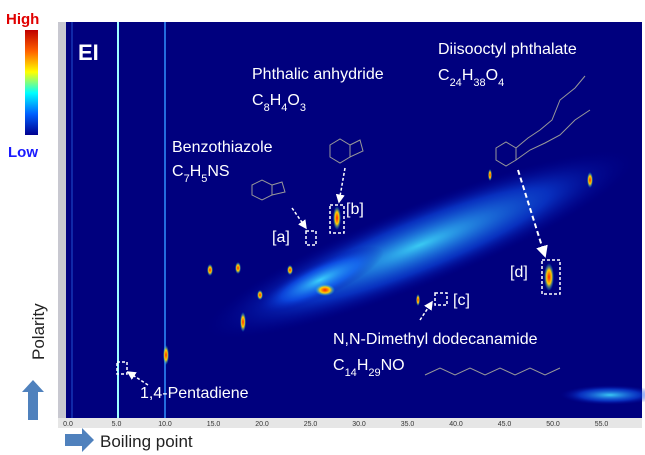 The width and height of the screenshot is (645, 455). I want to click on mode-label: EI, so click(88, 52).